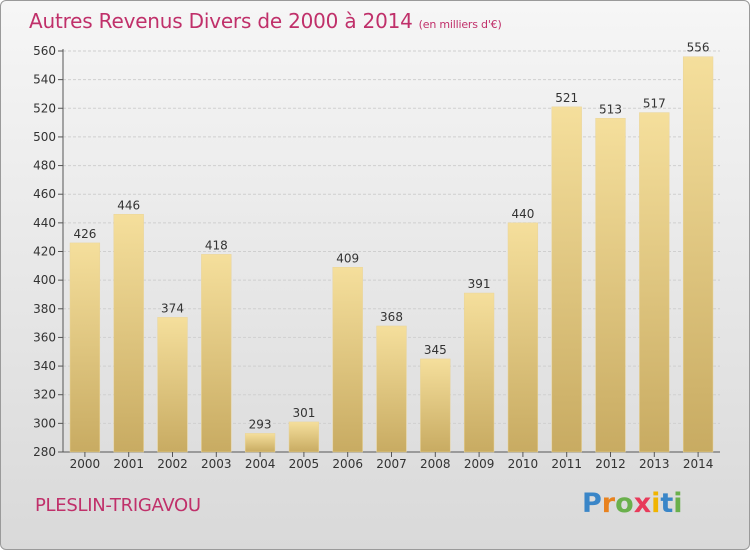  What do you see at coordinates (44, 194) in the screenshot?
I see `y-tick-label: 460` at bounding box center [44, 194].